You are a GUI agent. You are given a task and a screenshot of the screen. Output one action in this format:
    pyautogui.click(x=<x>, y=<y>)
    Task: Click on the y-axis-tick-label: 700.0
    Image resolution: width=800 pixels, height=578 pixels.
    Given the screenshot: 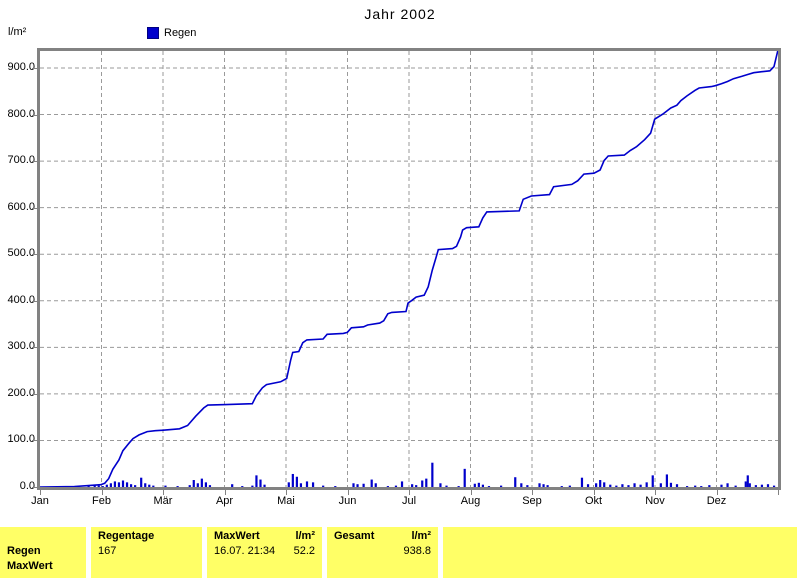 What is the action you would take?
    pyautogui.click(x=21, y=160)
    